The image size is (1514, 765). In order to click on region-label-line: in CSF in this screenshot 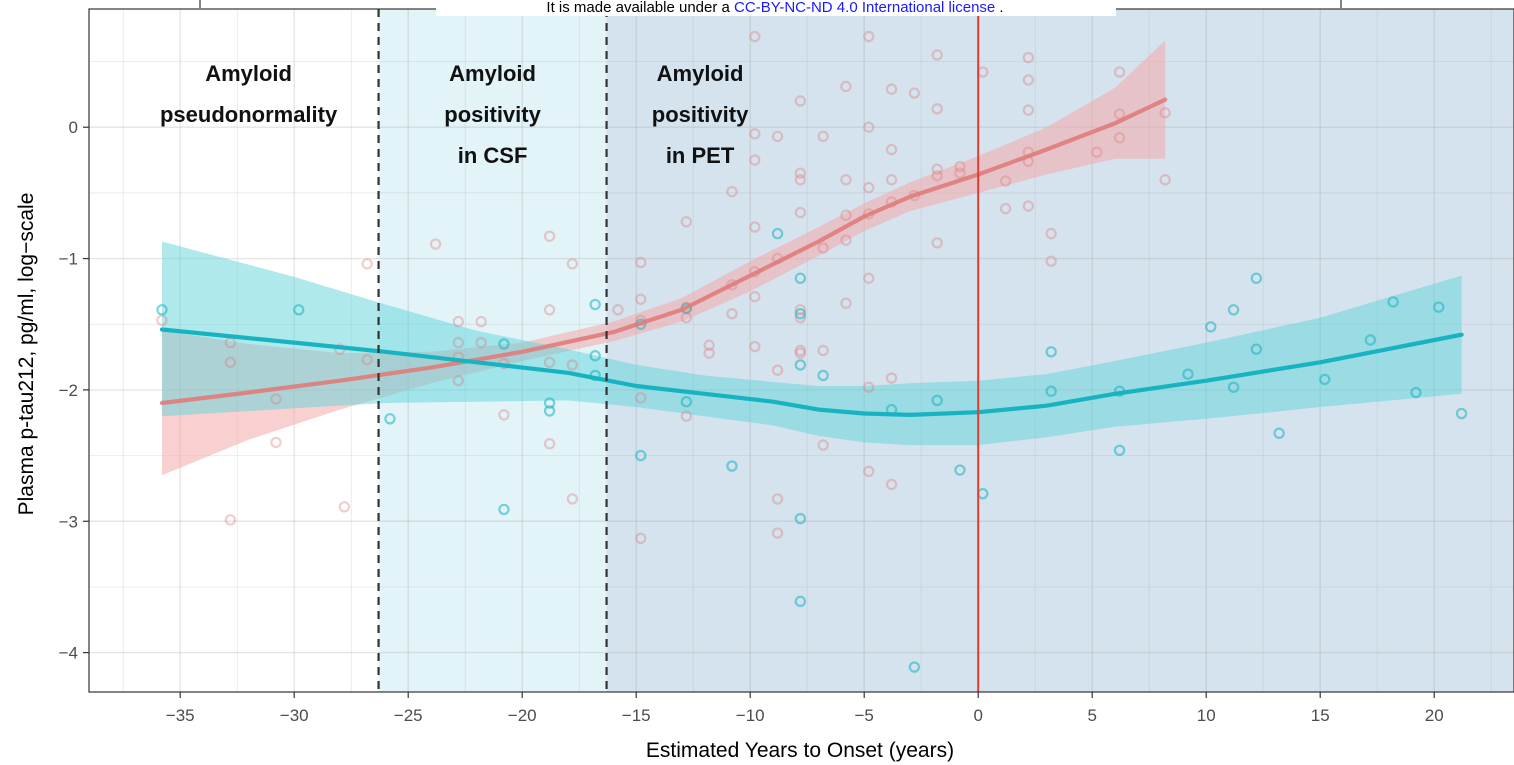, I will do `click(493, 155)`.